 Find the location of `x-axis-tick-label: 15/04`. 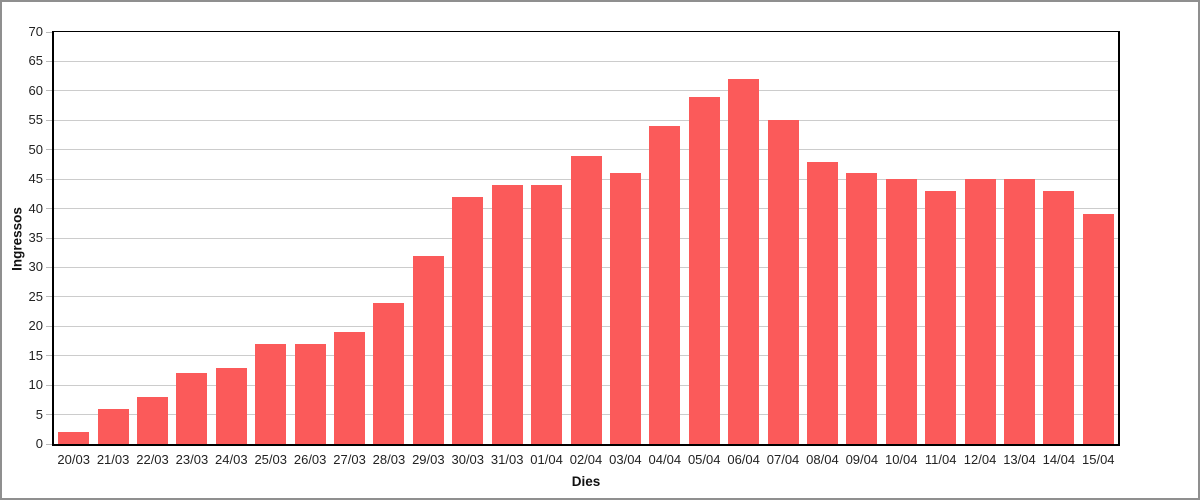

x-axis-tick-label: 15/04 is located at coordinates (1098, 459).